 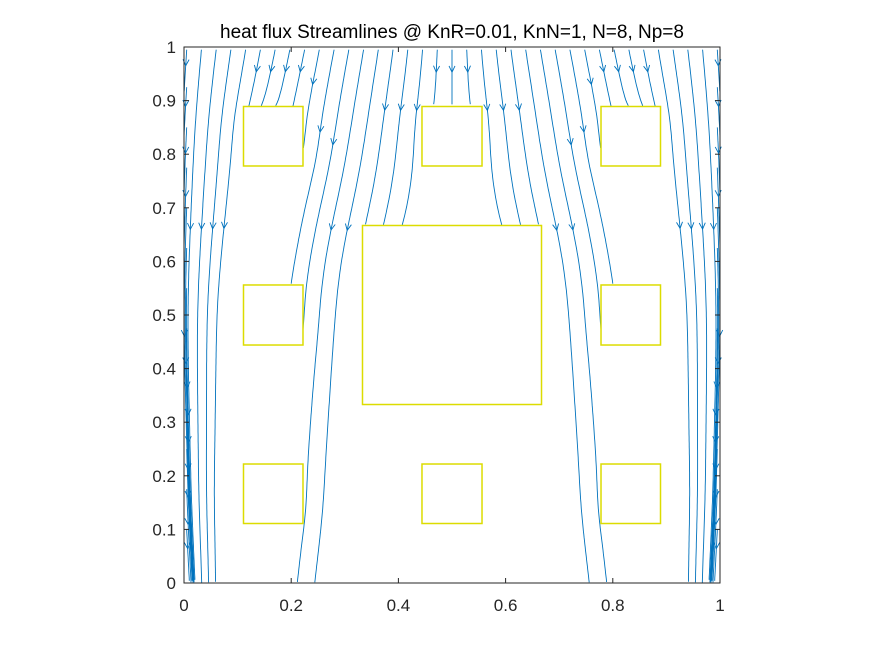 What do you see at coordinates (506, 605) in the screenshot?
I see `x-tick-label: 0.6` at bounding box center [506, 605].